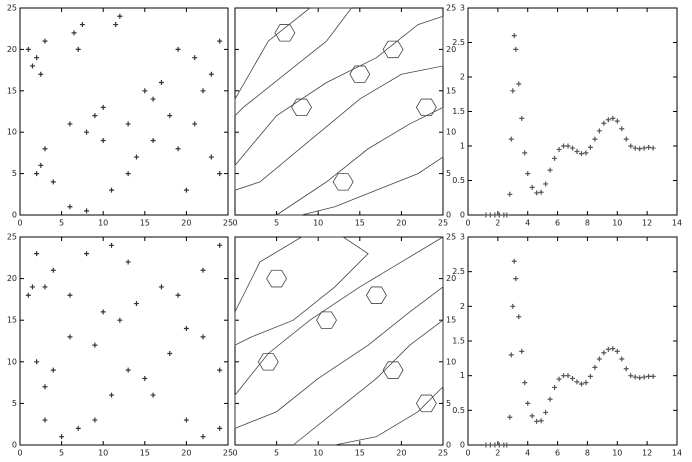 This screenshot has height=462, width=692. What do you see at coordinates (401, 453) in the screenshot?
I see `x-tick-label: 20` at bounding box center [401, 453].